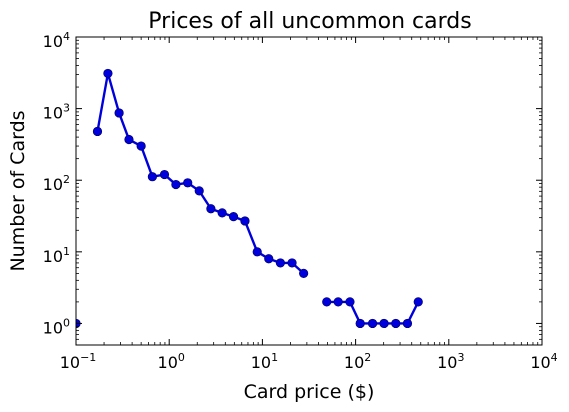 The height and width of the screenshot is (412, 569). What do you see at coordinates (171, 361) in the screenshot?
I see `x-tick-label: 10⁰` at bounding box center [171, 361].